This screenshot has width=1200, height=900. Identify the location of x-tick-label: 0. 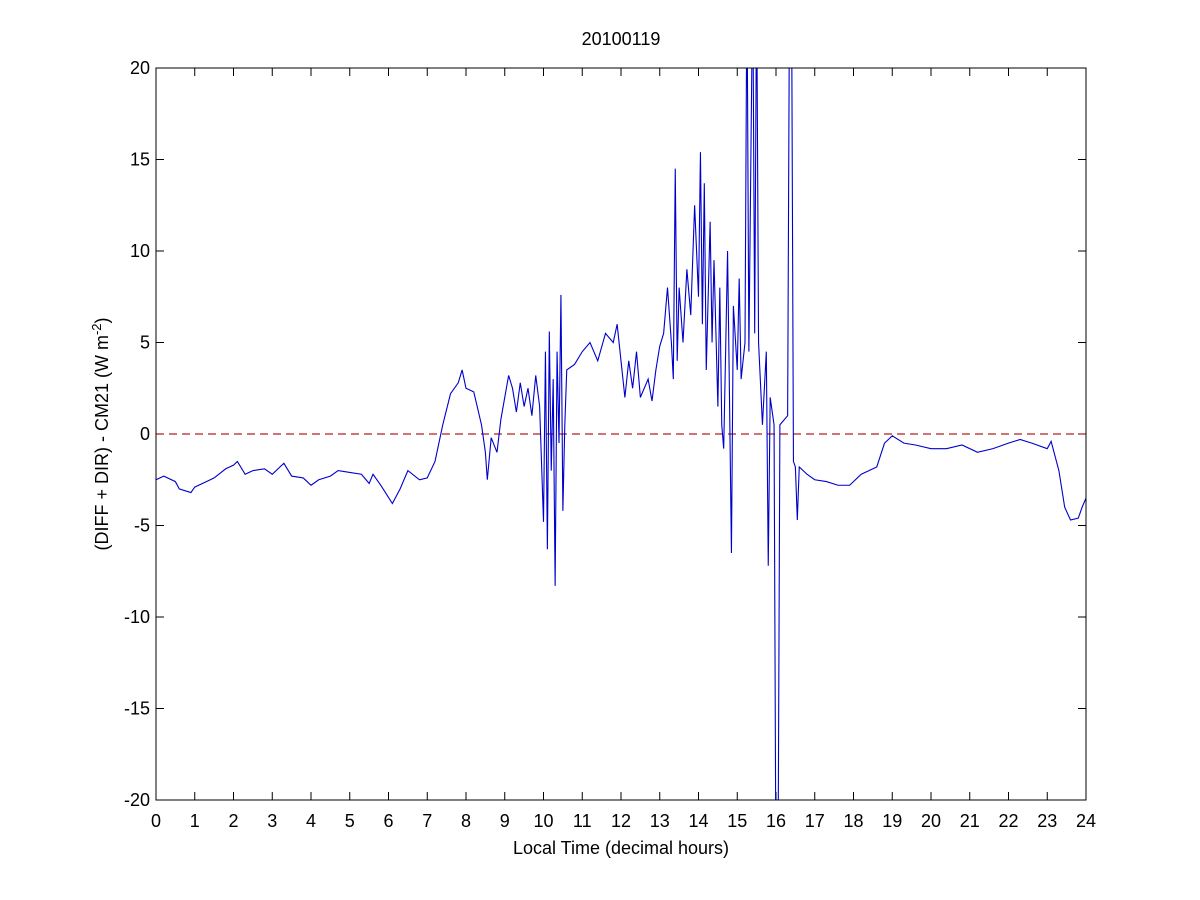
(156, 821).